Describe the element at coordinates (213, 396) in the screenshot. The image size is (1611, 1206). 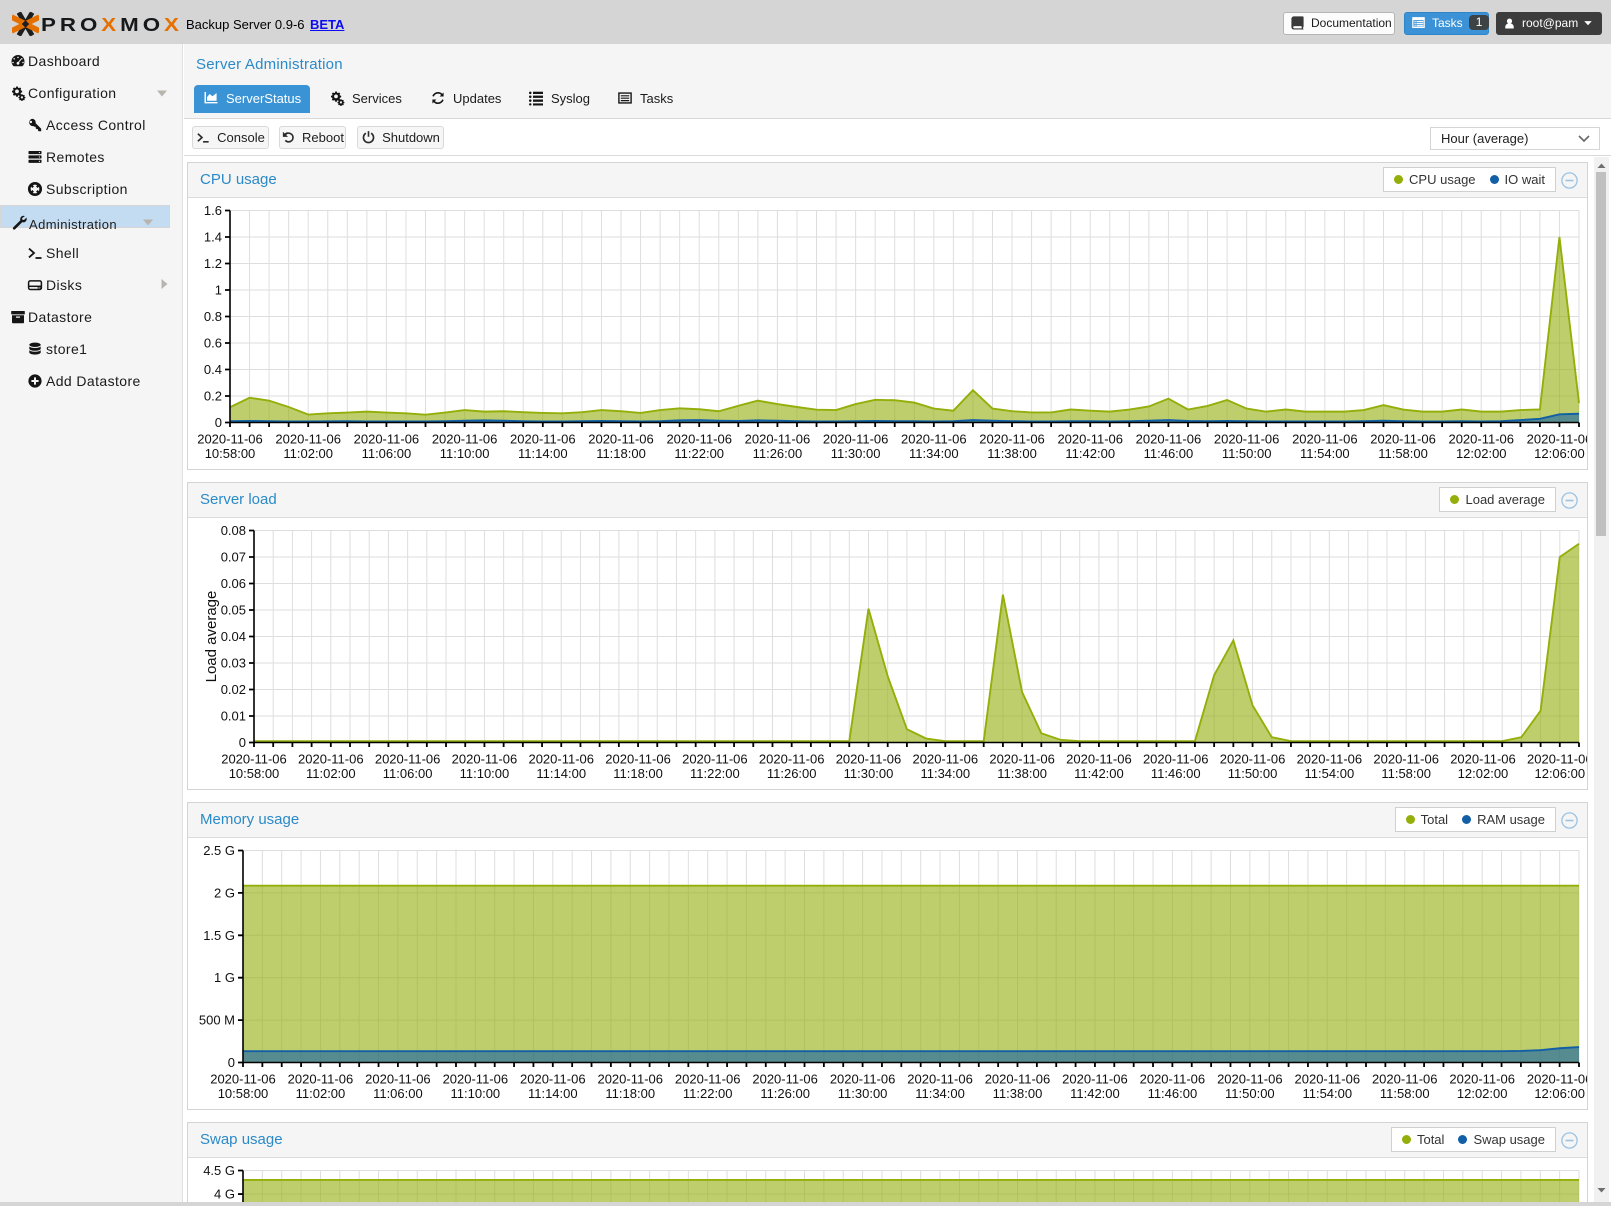
I see `svg-text: 0.2` at that location.